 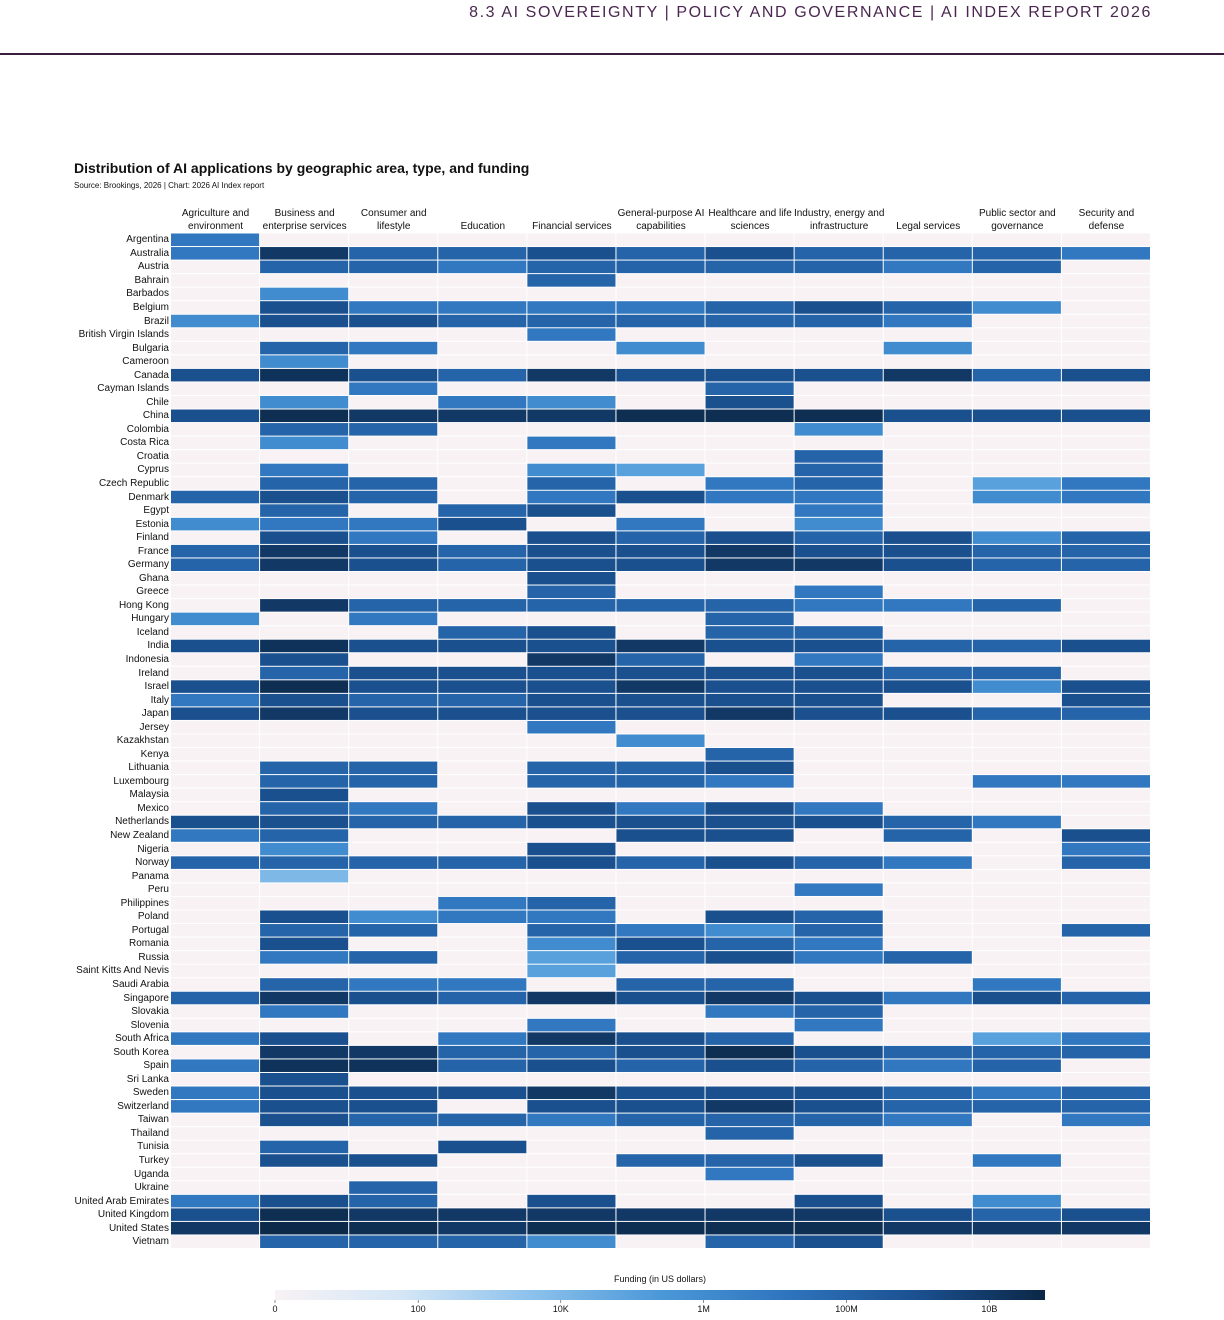 What do you see at coordinates (154, 754) in the screenshot?
I see `row-label: Kenya` at bounding box center [154, 754].